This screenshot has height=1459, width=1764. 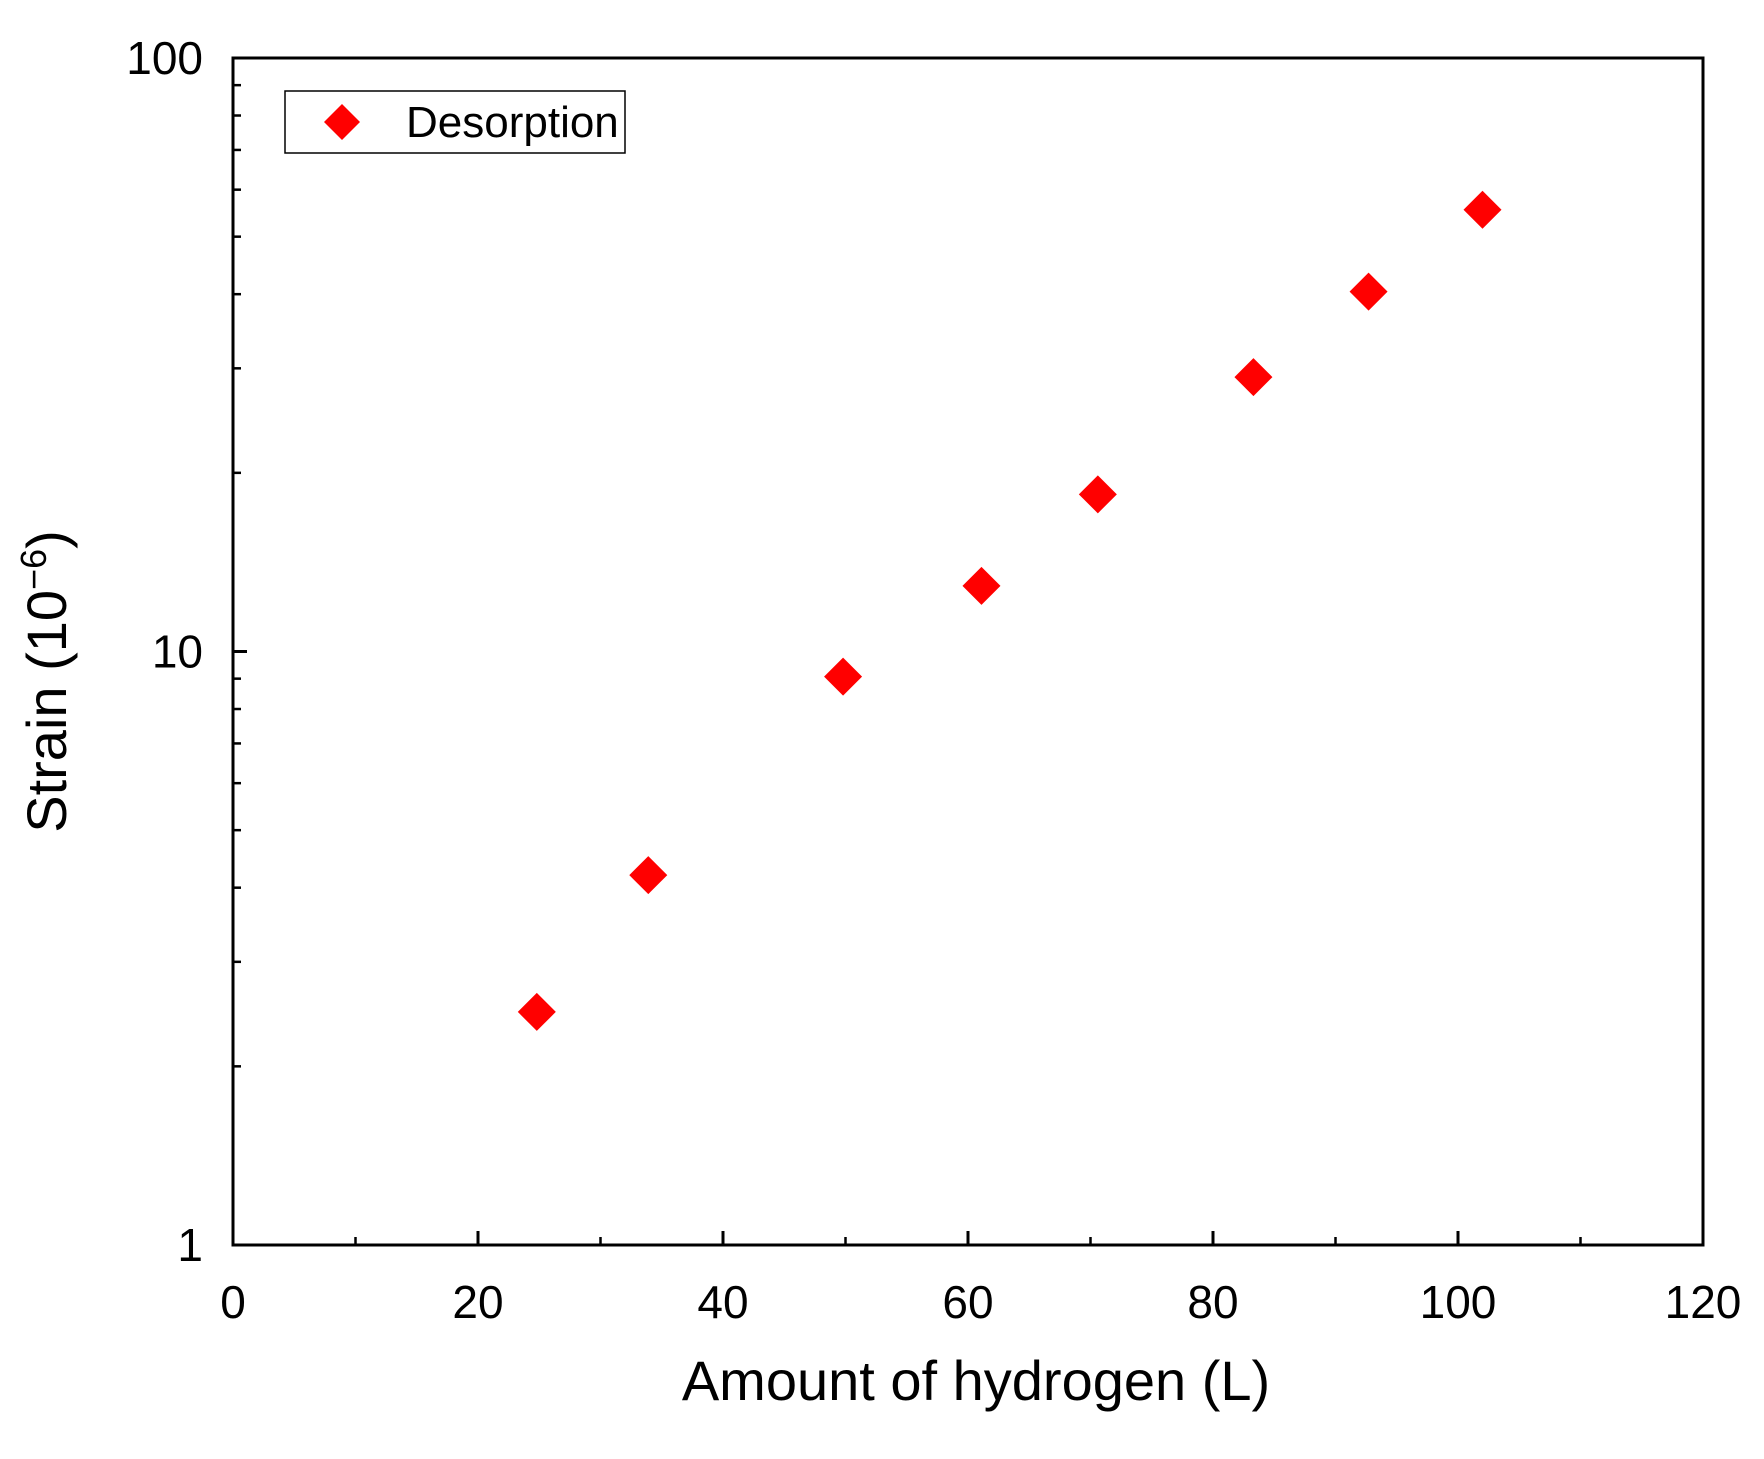 What do you see at coordinates (976, 1380) in the screenshot?
I see `x-axis-title: Amount of hydrogen (L)` at bounding box center [976, 1380].